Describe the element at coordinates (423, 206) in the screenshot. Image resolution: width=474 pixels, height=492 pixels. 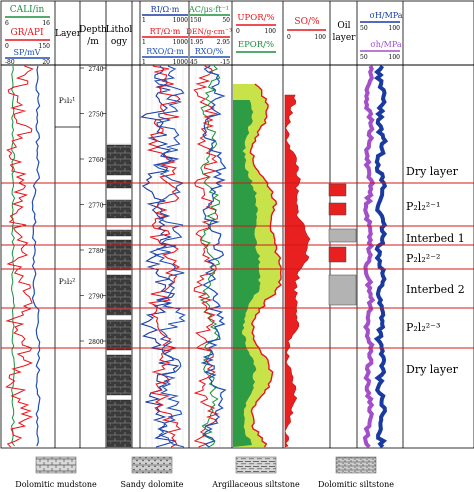
I see `zone-label-p2l2-21: P₂l₂²⁻¹` at that location.